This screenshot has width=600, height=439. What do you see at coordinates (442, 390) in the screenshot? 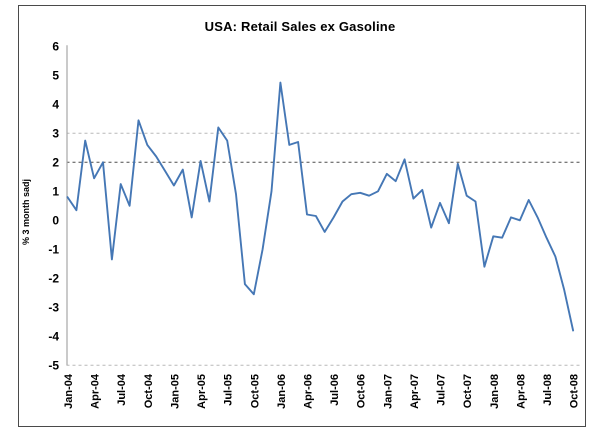
I see `x-tick-label: Jul-07` at bounding box center [442, 390].